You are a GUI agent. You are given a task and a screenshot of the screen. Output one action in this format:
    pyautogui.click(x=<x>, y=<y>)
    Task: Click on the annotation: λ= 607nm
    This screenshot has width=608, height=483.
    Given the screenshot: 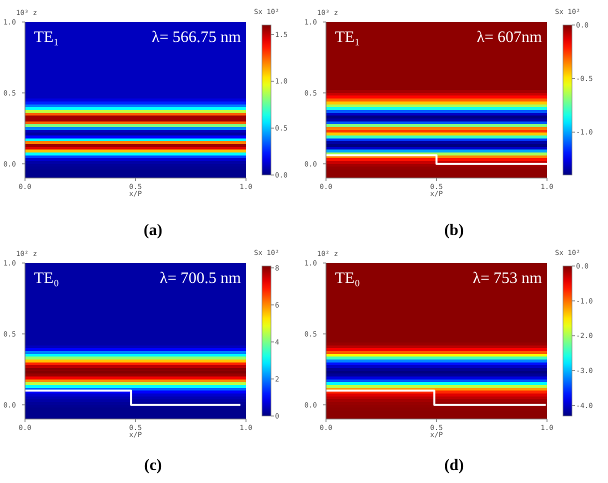 What is the action you would take?
    pyautogui.click(x=509, y=37)
    